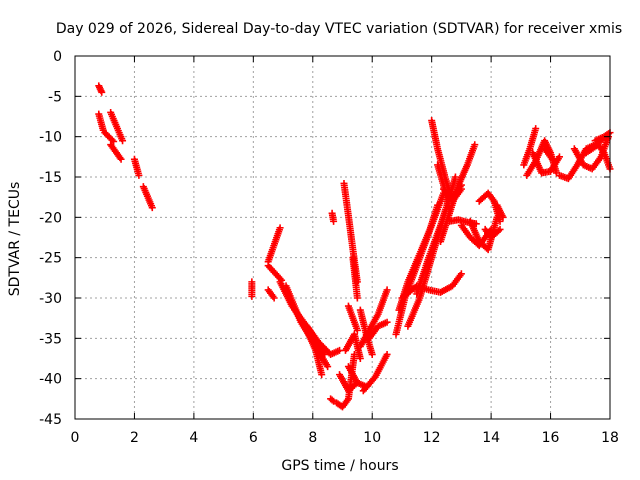 This screenshot has width=640, height=480. Describe the element at coordinates (57, 57) in the screenshot. I see `y-tick-label: 0` at that location.